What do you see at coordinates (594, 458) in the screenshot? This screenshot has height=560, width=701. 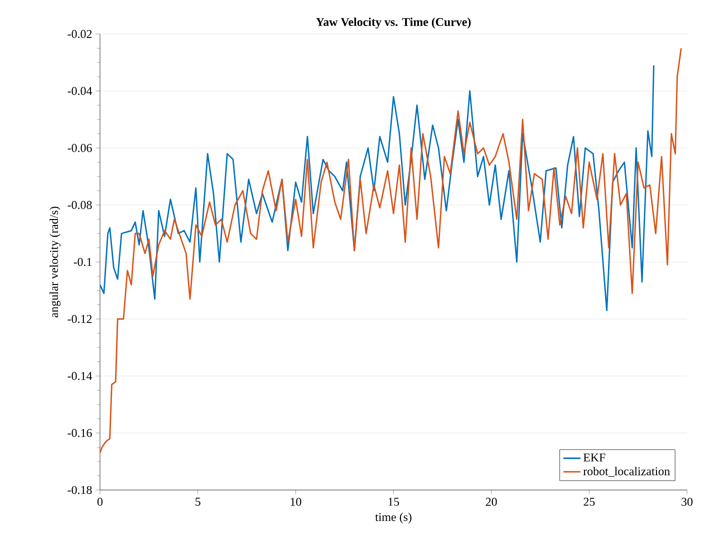 I see `legend-label: EKF` at bounding box center [594, 458].